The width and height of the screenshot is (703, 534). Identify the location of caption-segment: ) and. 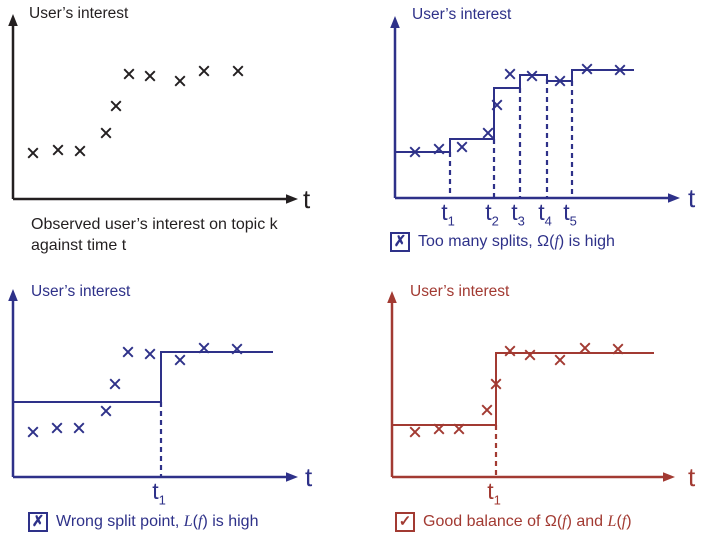
(587, 521).